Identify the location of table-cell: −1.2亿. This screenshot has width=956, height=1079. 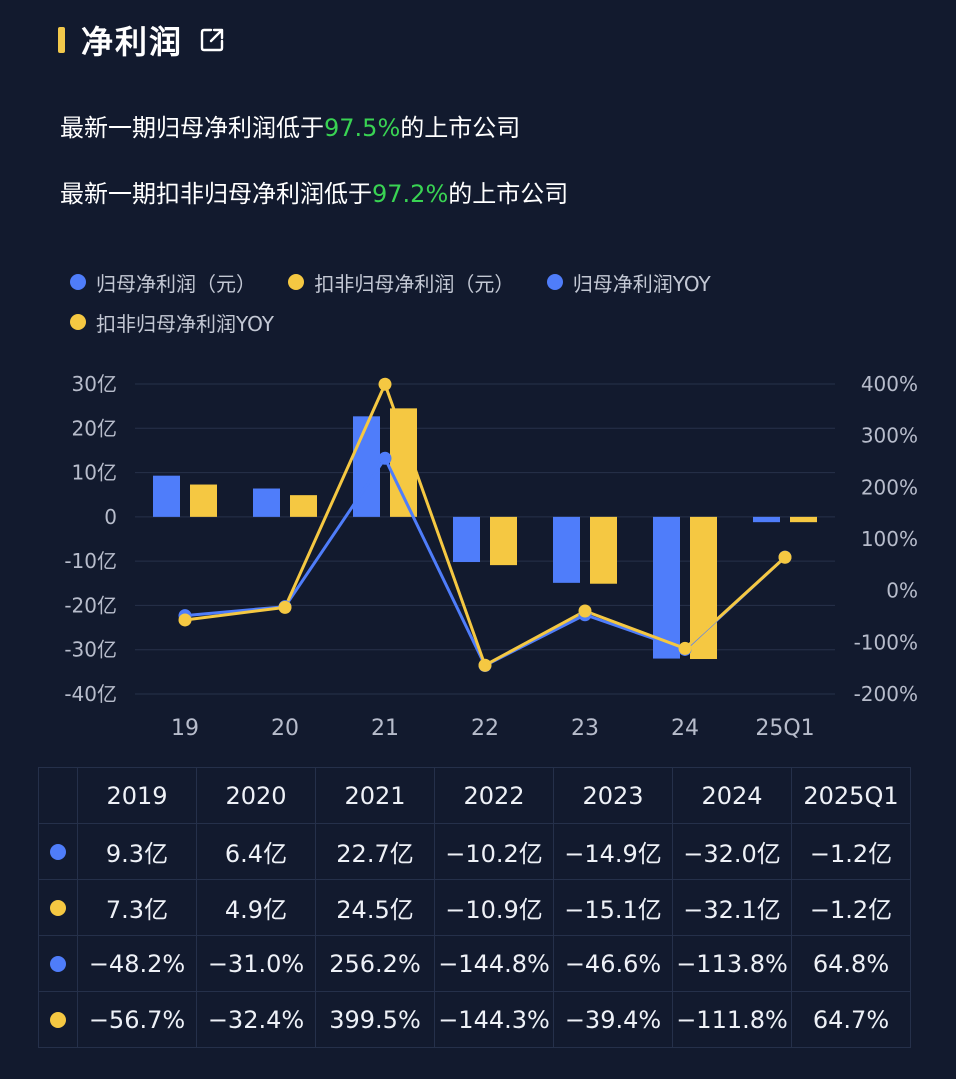
(851, 907).